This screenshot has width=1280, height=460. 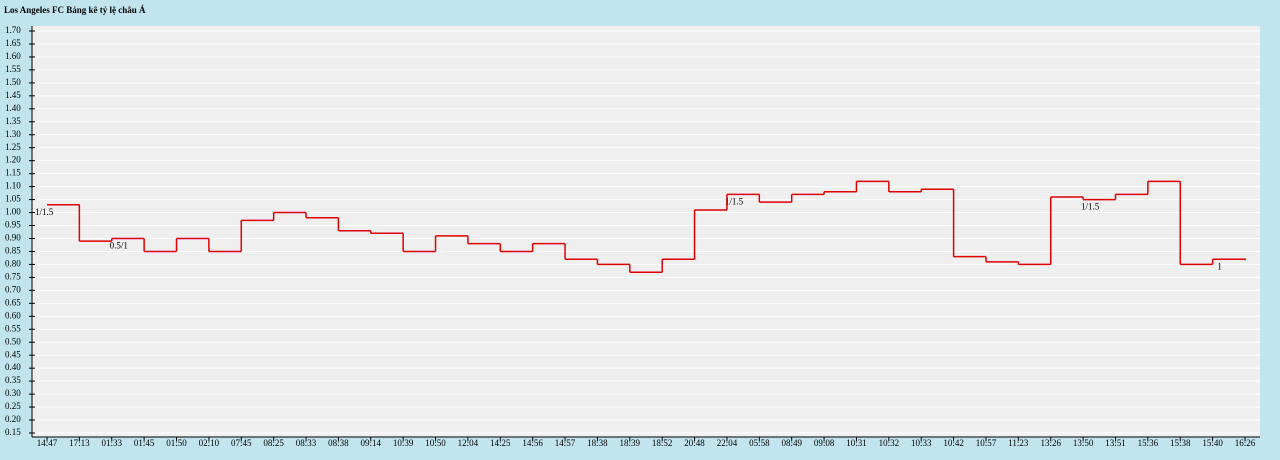 What do you see at coordinates (241, 443) in the screenshot?
I see `x-tick-label: 07:45` at bounding box center [241, 443].